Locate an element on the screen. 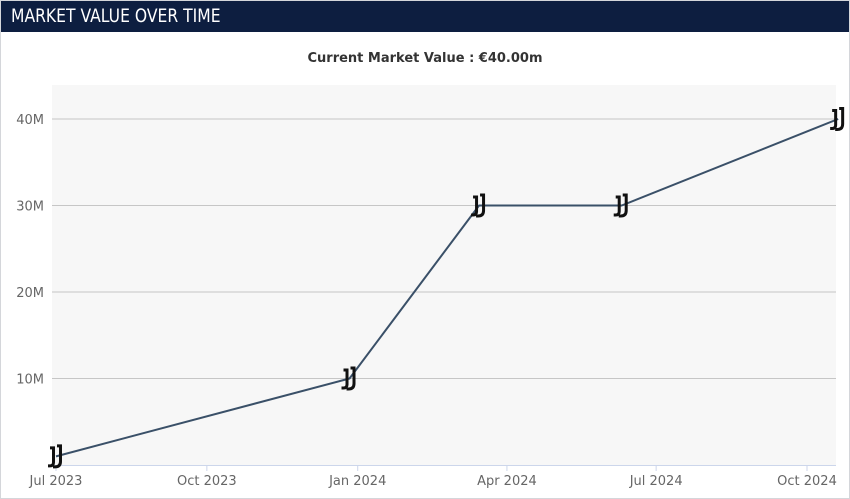 The width and height of the screenshot is (850, 499). x-tick-label: Oct 2023 is located at coordinates (207, 481).